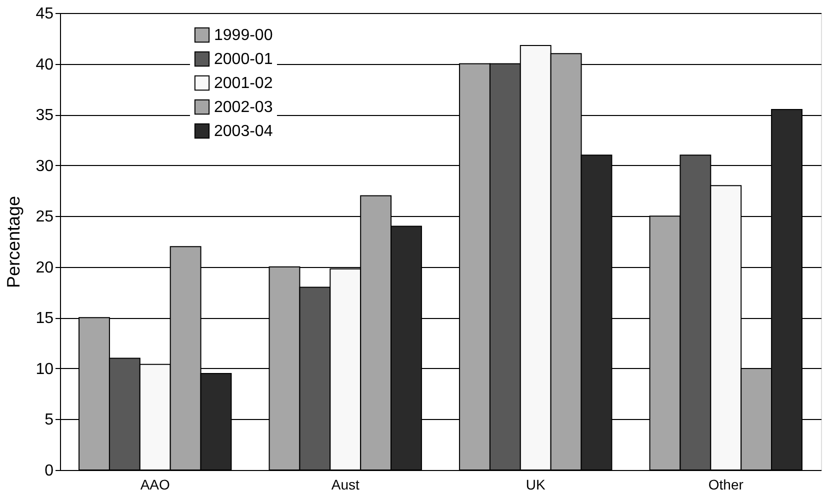 The image size is (826, 497). What do you see at coordinates (243, 131) in the screenshot?
I see `legend-label: 2003-04` at bounding box center [243, 131].